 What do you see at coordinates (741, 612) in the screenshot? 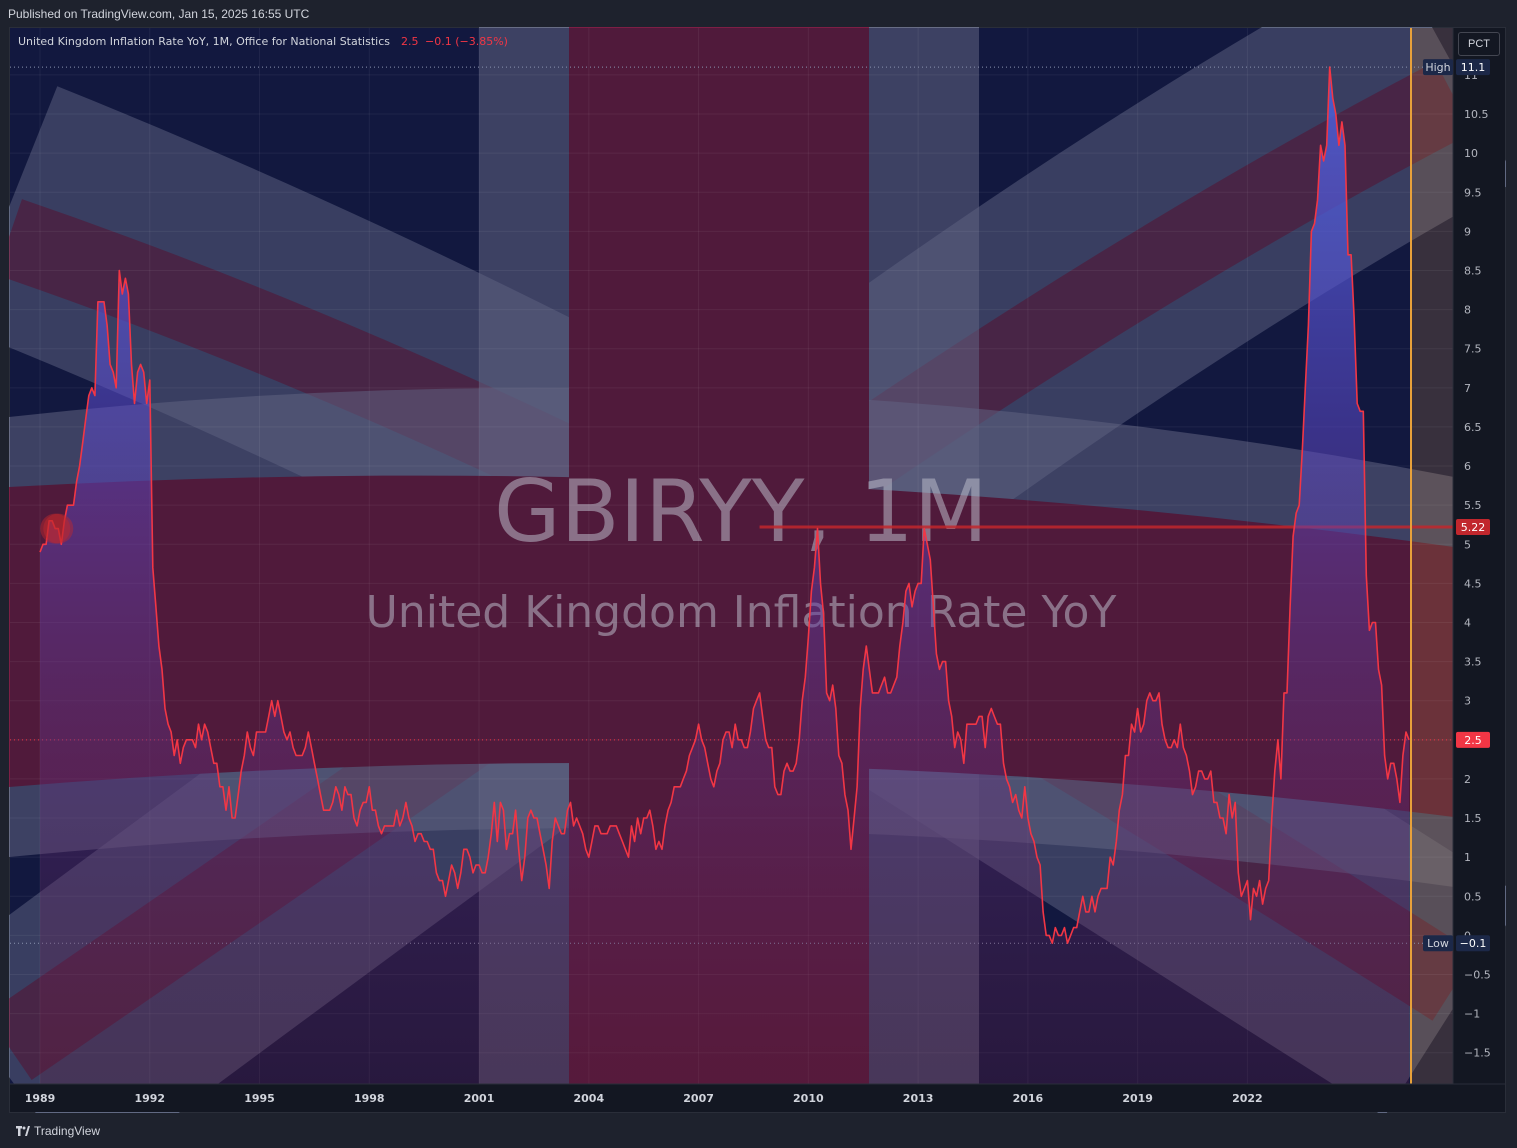
I see `watermark-description: United Kingdom Inflation Rate YoY` at bounding box center [741, 612].